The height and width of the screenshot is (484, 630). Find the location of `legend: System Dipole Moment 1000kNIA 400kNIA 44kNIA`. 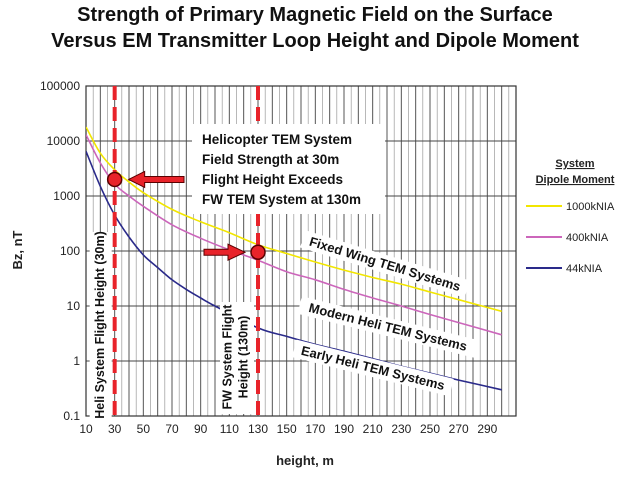

legend: System Dipole Moment 1000kNIA 400kNIA 44kNIA is located at coordinates (574, 225).